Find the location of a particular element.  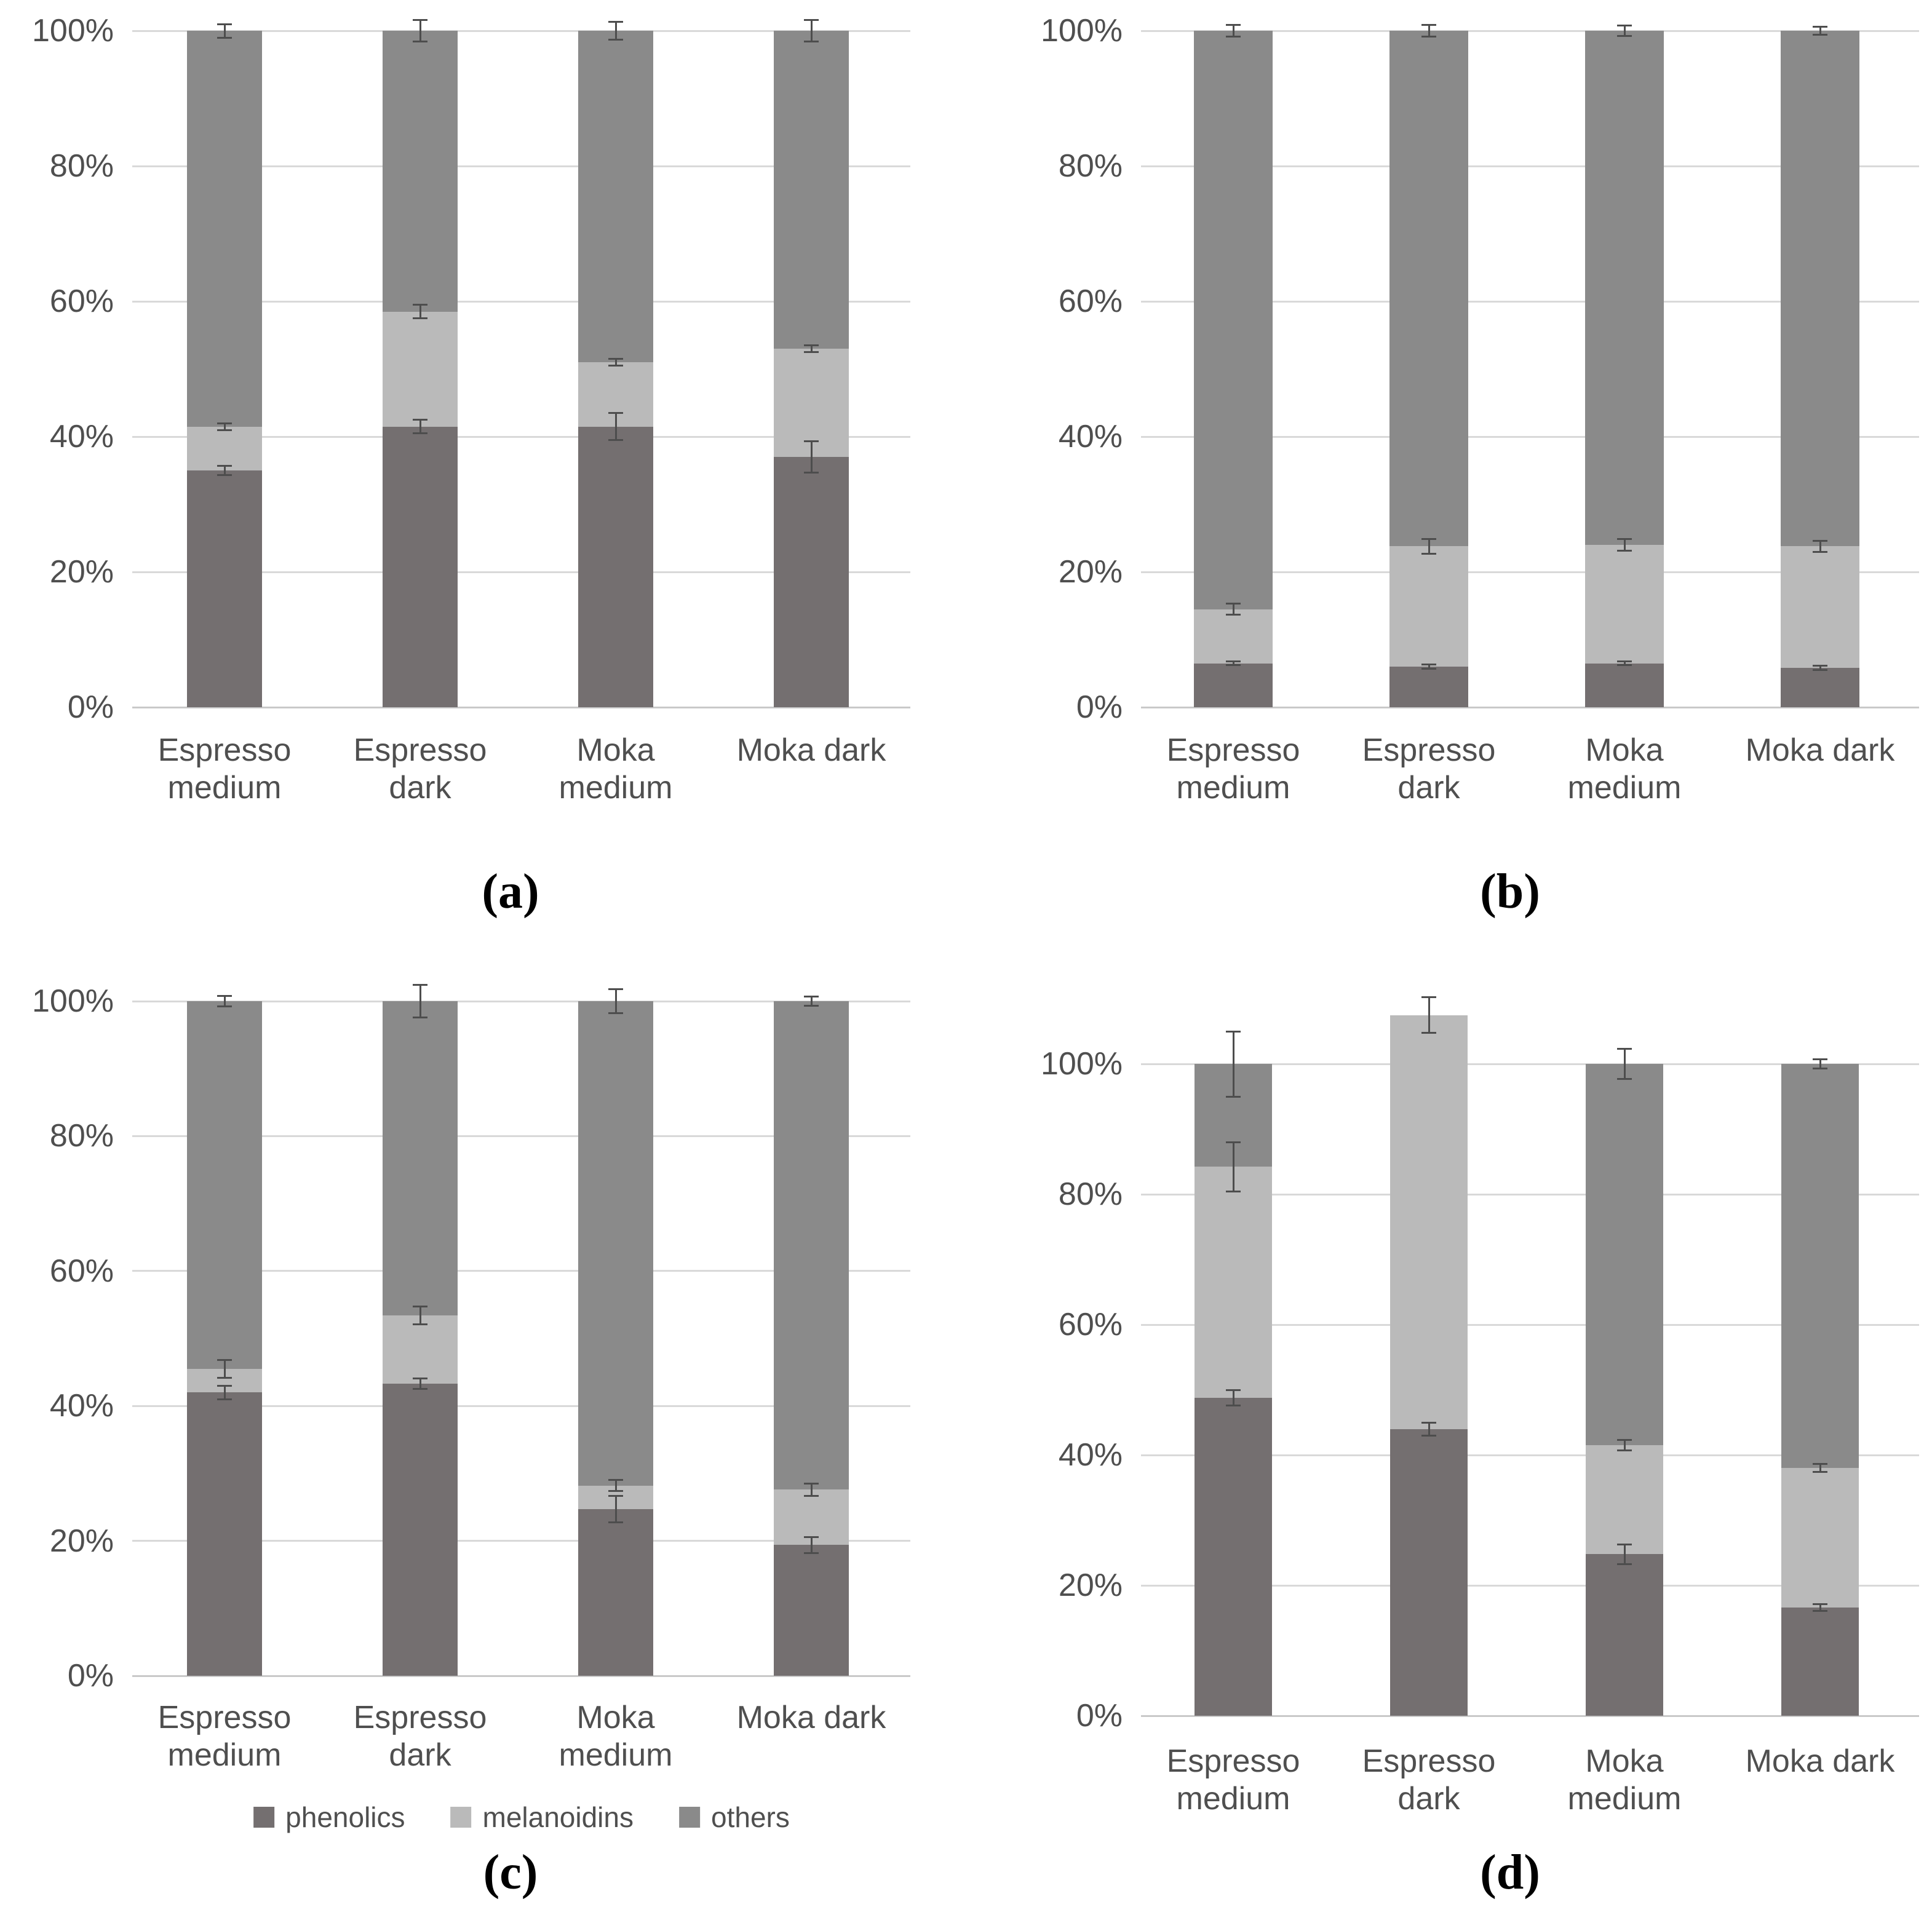

panel-caption-a: (a) is located at coordinates (510, 892).